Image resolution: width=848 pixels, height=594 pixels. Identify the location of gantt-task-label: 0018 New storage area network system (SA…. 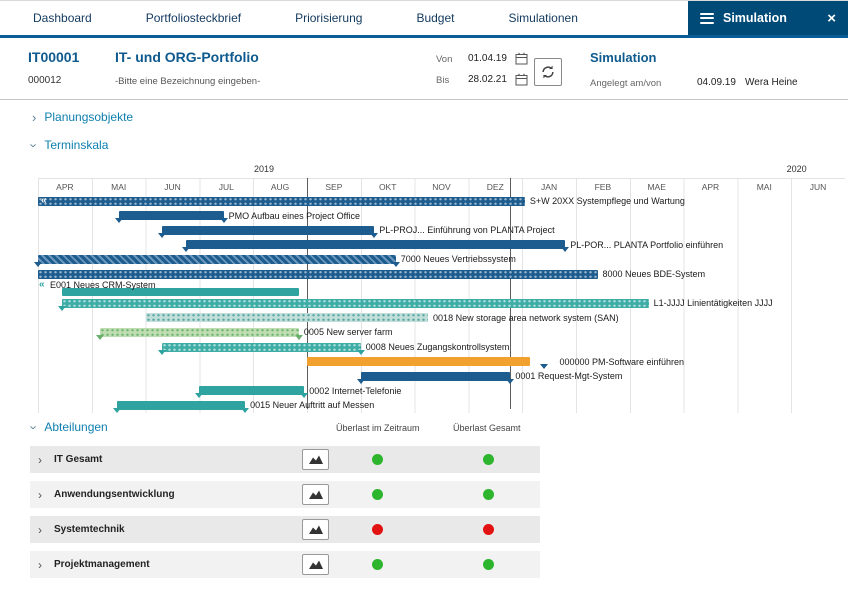
(526, 317).